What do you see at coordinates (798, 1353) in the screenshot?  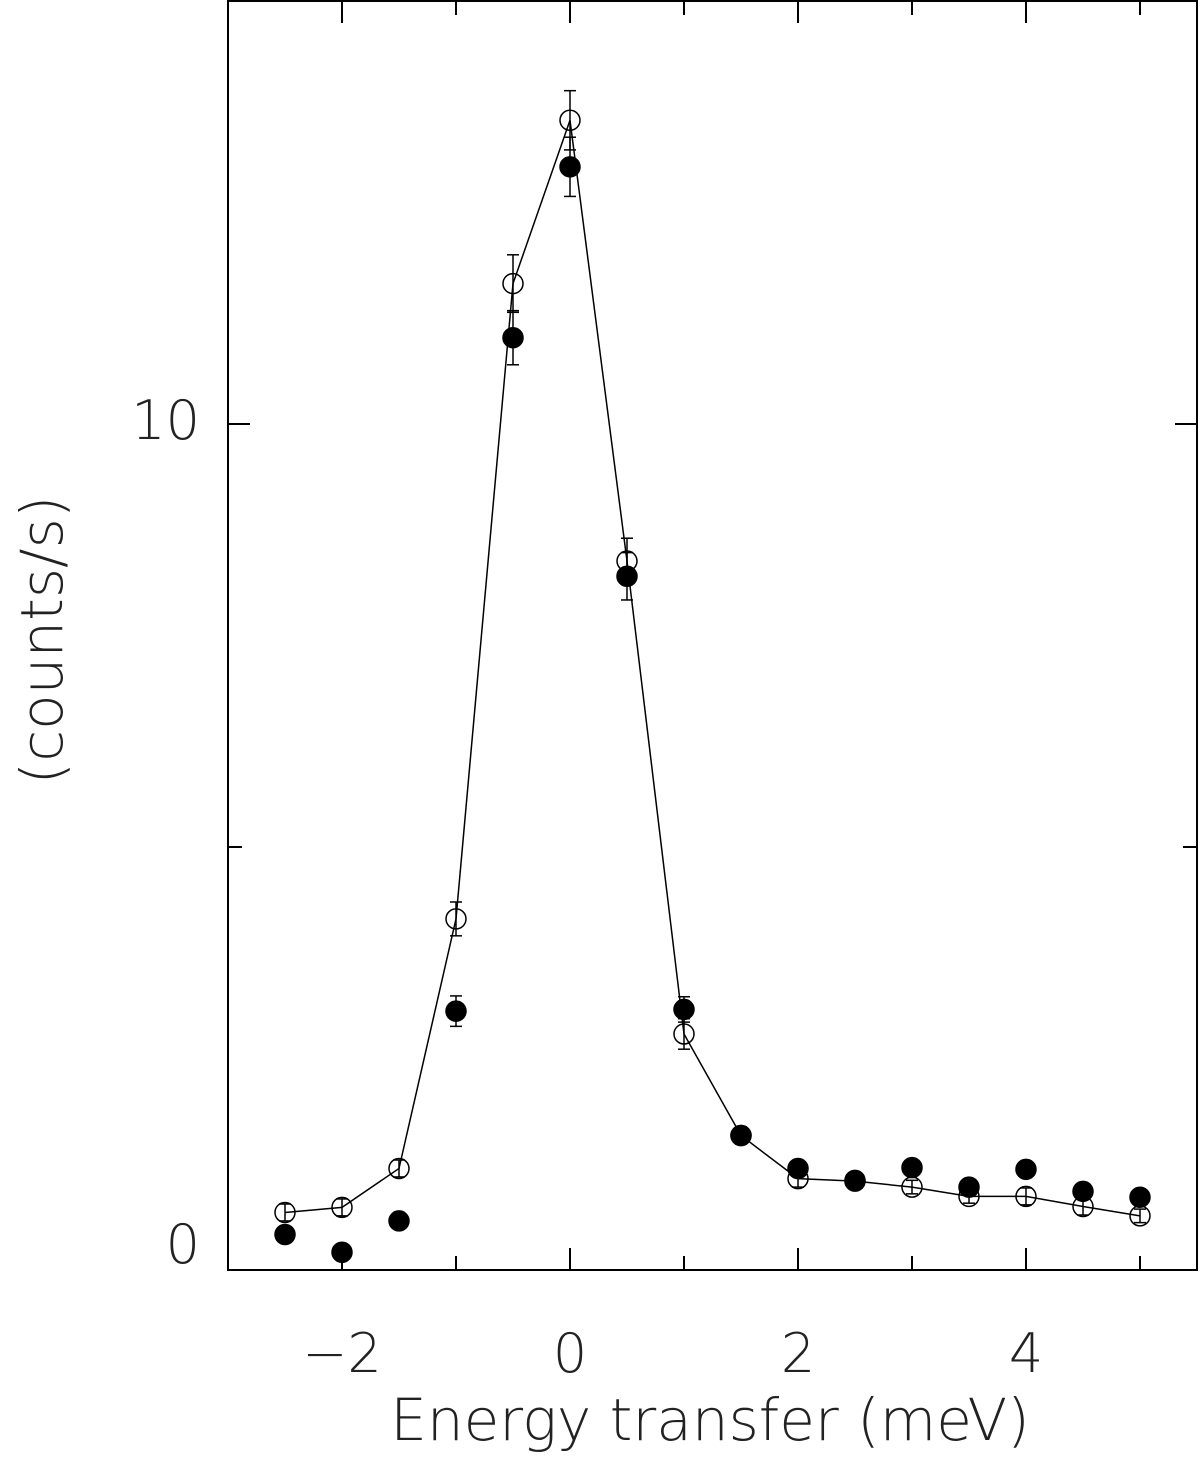 I see `x-tick-label: 2` at bounding box center [798, 1353].